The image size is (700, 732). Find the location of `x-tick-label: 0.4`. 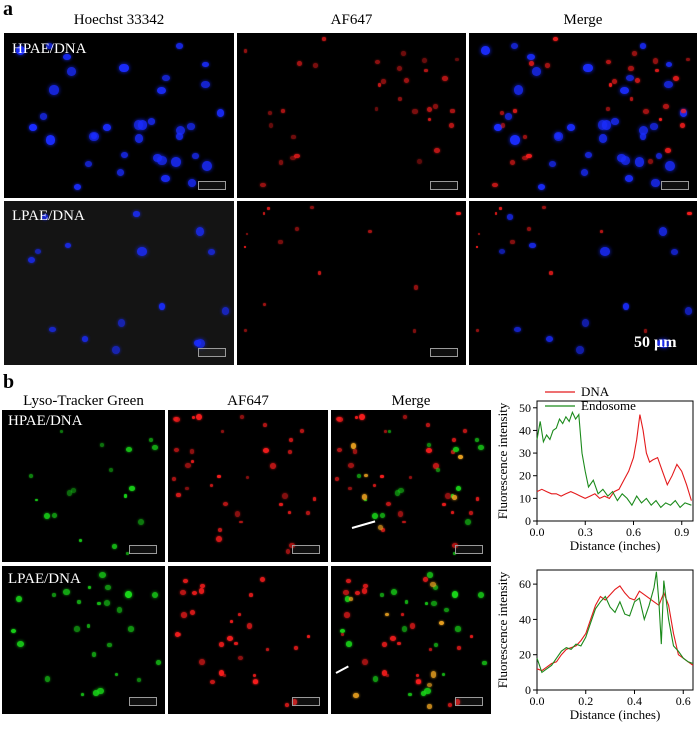

x-tick-label: 0.4 is located at coordinates (634, 701).